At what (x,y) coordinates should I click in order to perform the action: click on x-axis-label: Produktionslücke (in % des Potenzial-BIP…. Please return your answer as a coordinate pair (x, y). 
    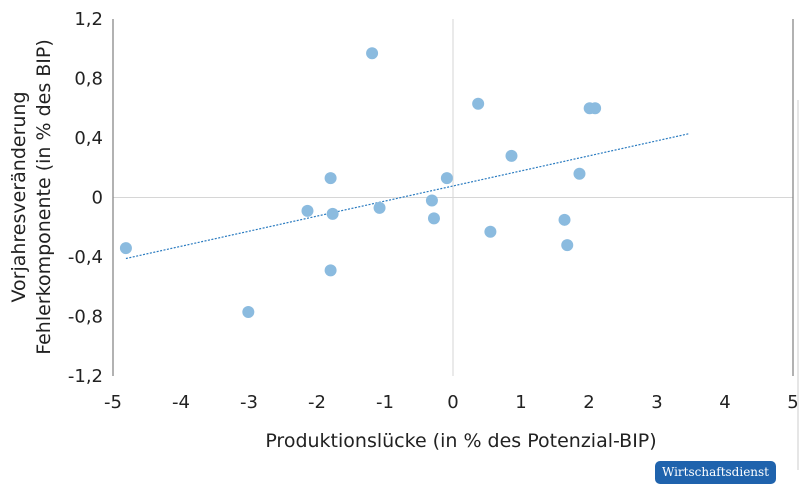
    Looking at the image, I should click on (460, 441).